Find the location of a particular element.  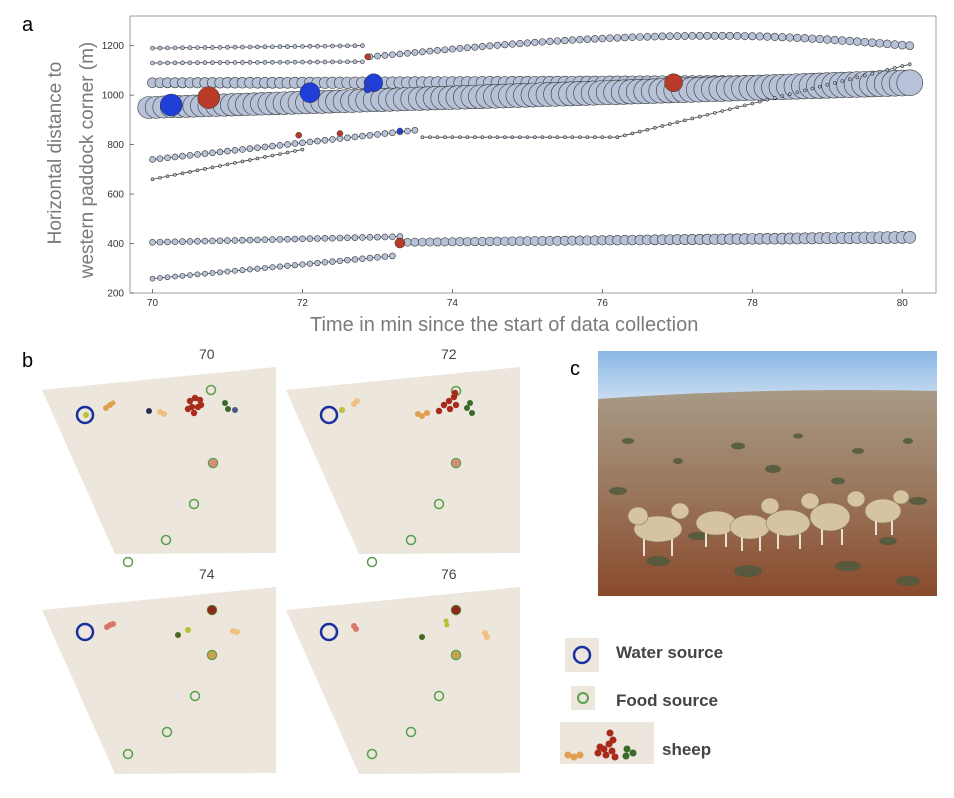

x-tick-label: 74 is located at coordinates (453, 303).